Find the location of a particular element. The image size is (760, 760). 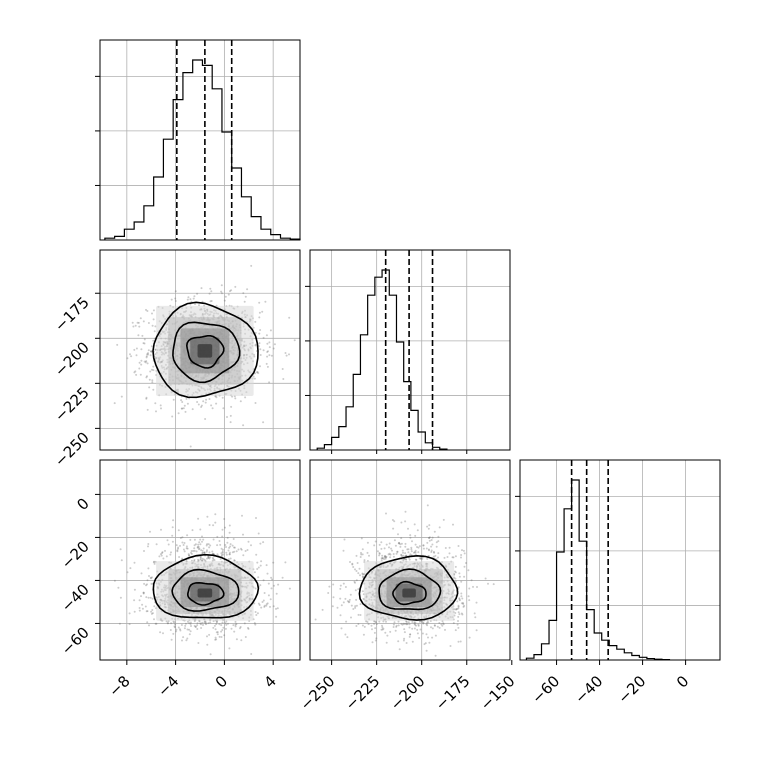

scatter-panel-param0-param1 is located at coordinates (200, 350).